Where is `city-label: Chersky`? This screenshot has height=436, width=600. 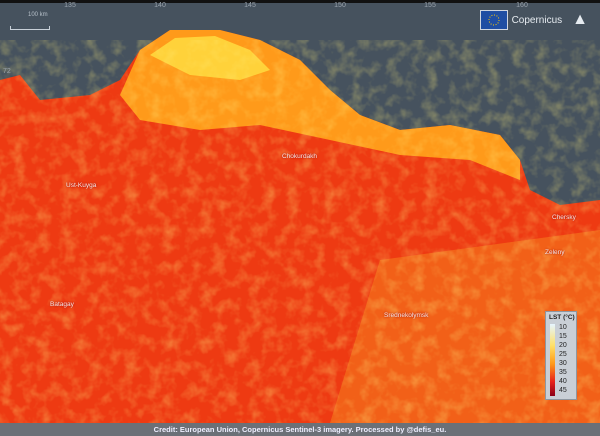 city-label: Chersky is located at coordinates (564, 217).